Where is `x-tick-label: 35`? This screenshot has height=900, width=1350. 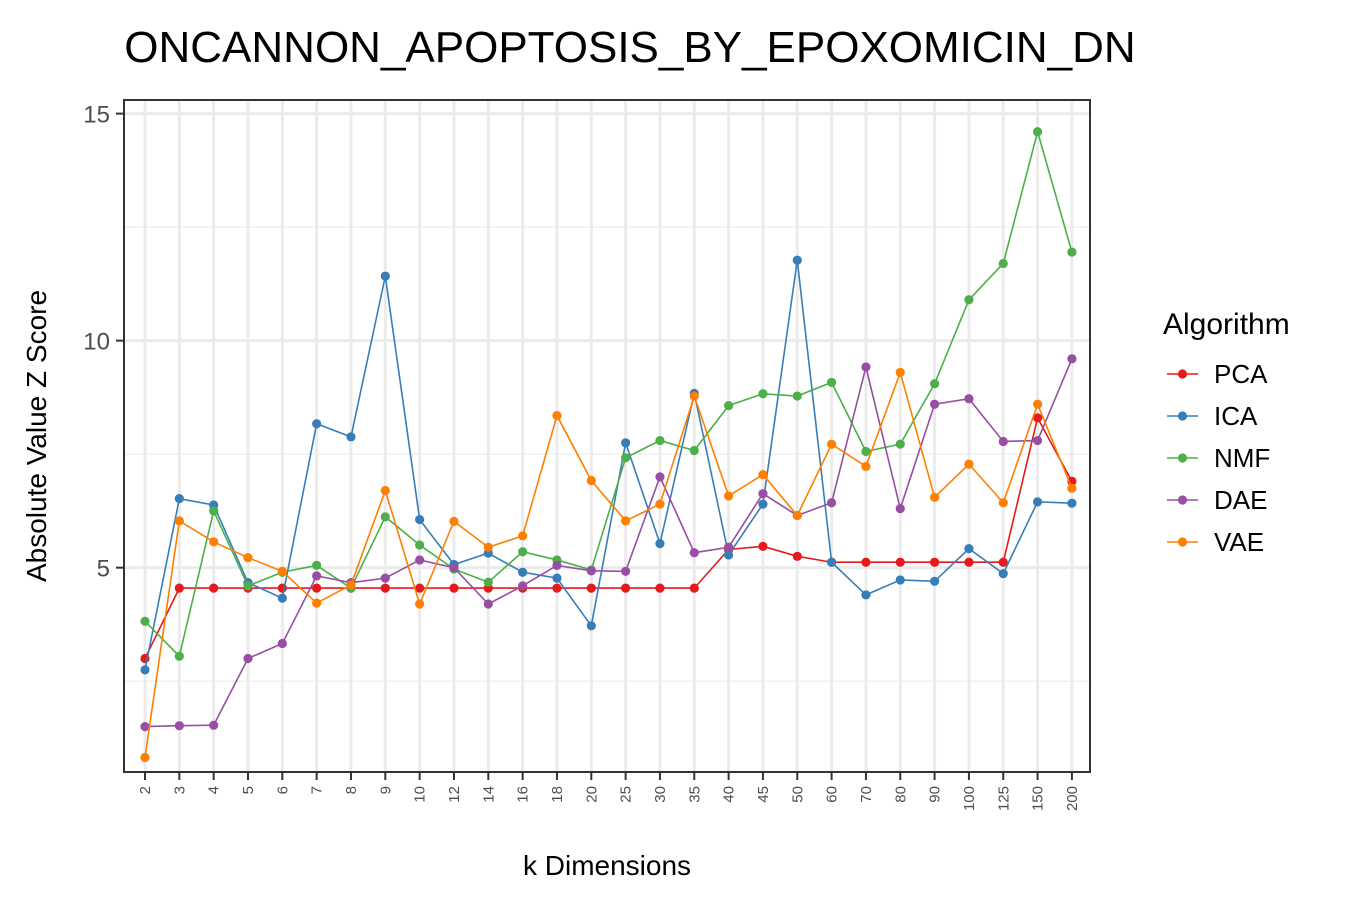 x-tick-label: 35 is located at coordinates (694, 794).